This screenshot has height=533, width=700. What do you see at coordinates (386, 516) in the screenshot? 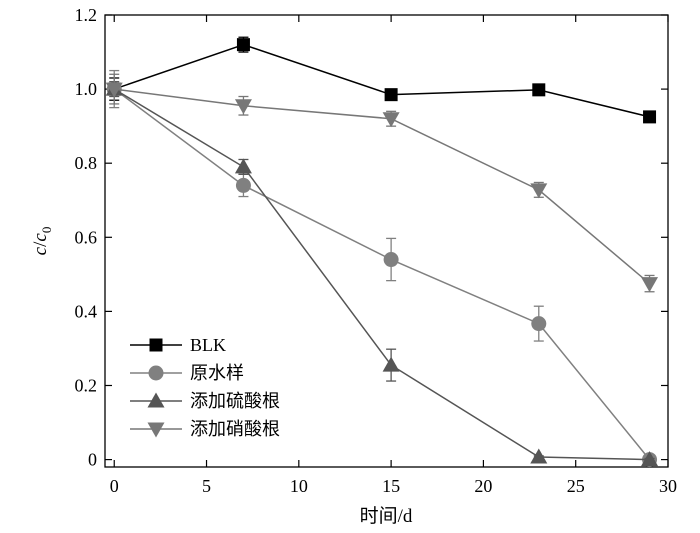
I see `x-axis-label: 时间/d` at bounding box center [386, 516].